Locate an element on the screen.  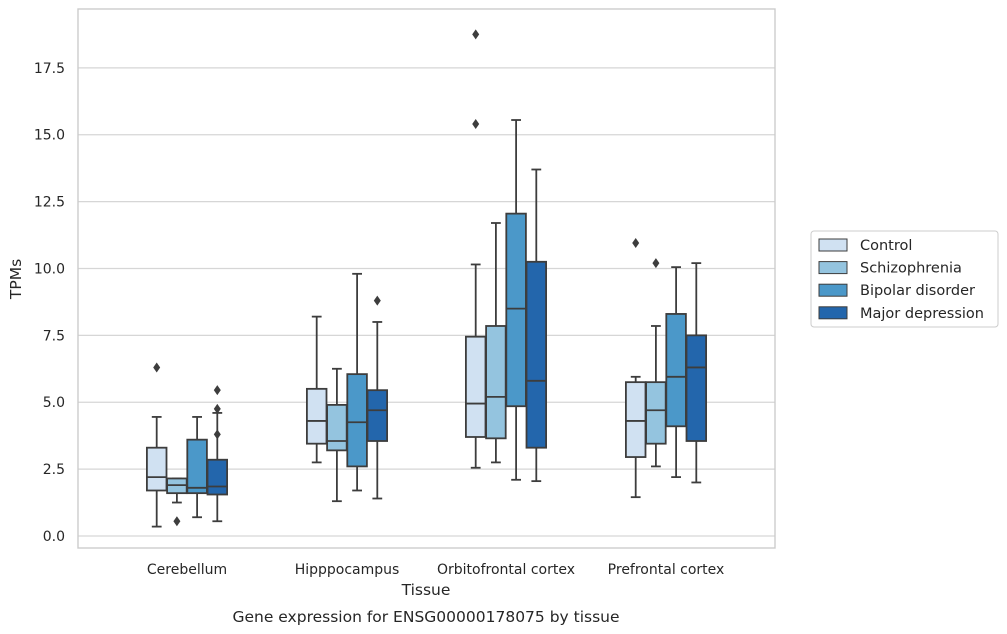
legend-label: Bipolar disorder is located at coordinates (917, 291).